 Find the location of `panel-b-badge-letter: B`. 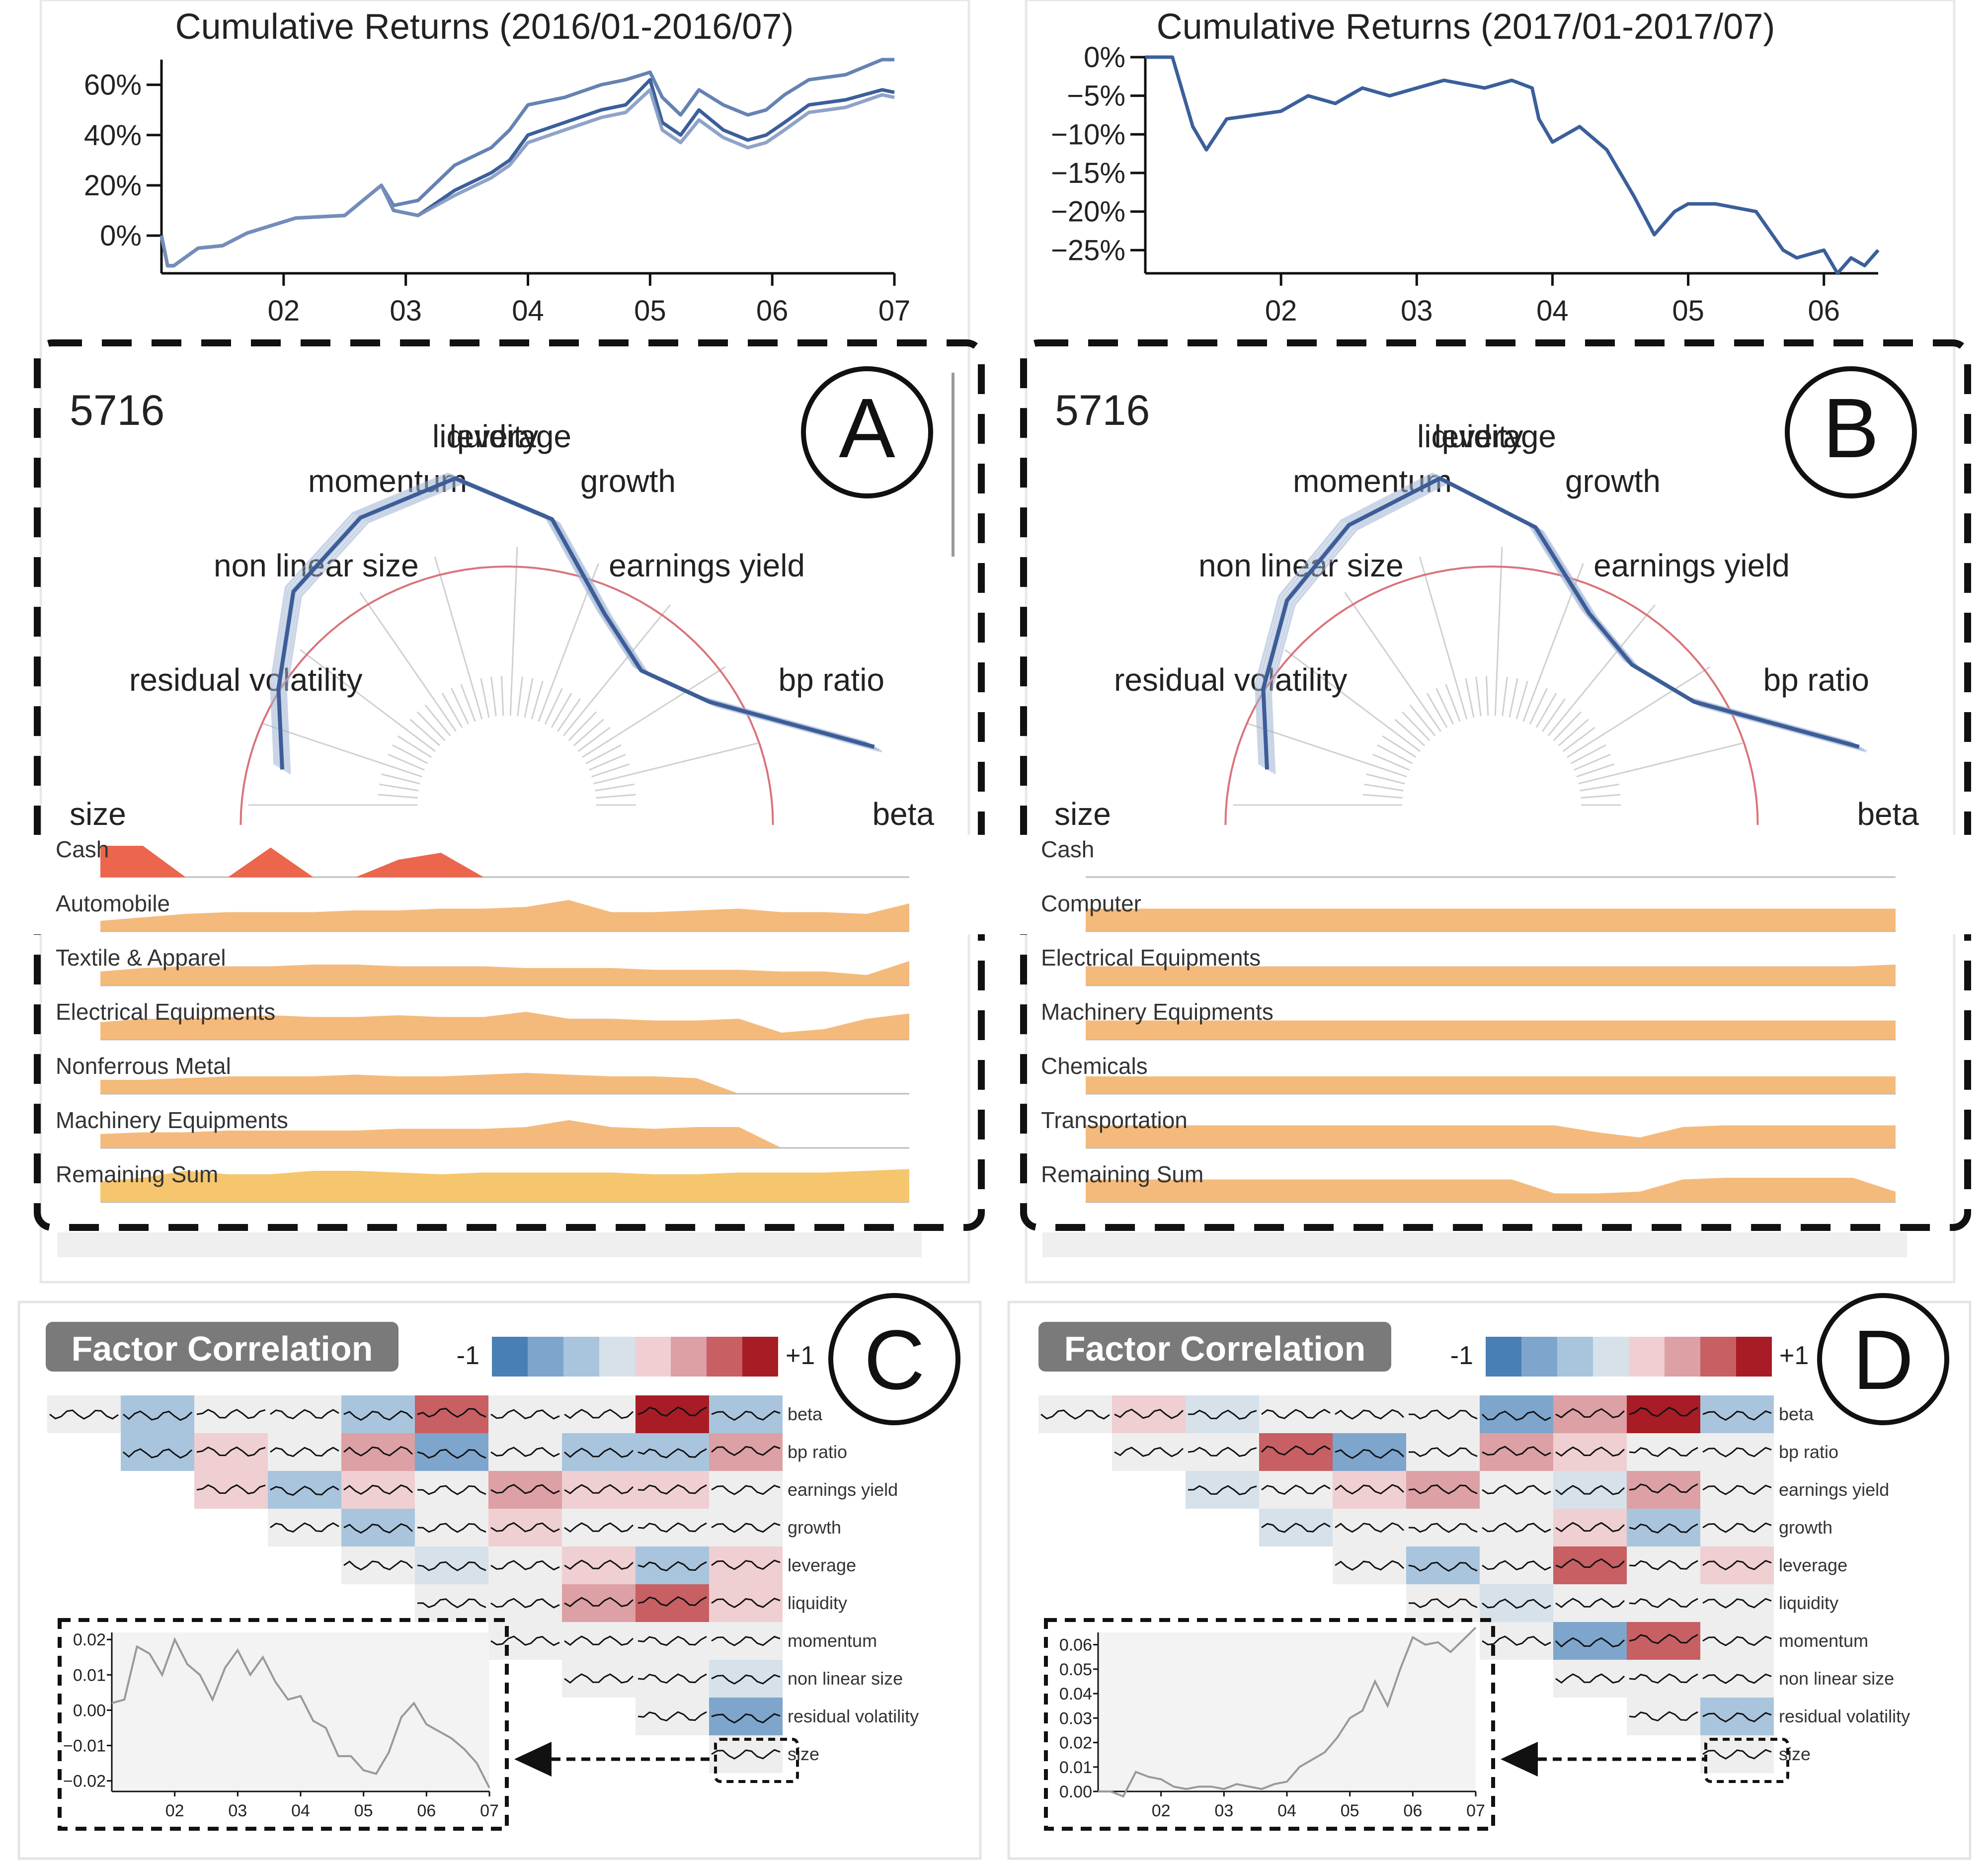

panel-b-badge-letter: B is located at coordinates (1851, 428).